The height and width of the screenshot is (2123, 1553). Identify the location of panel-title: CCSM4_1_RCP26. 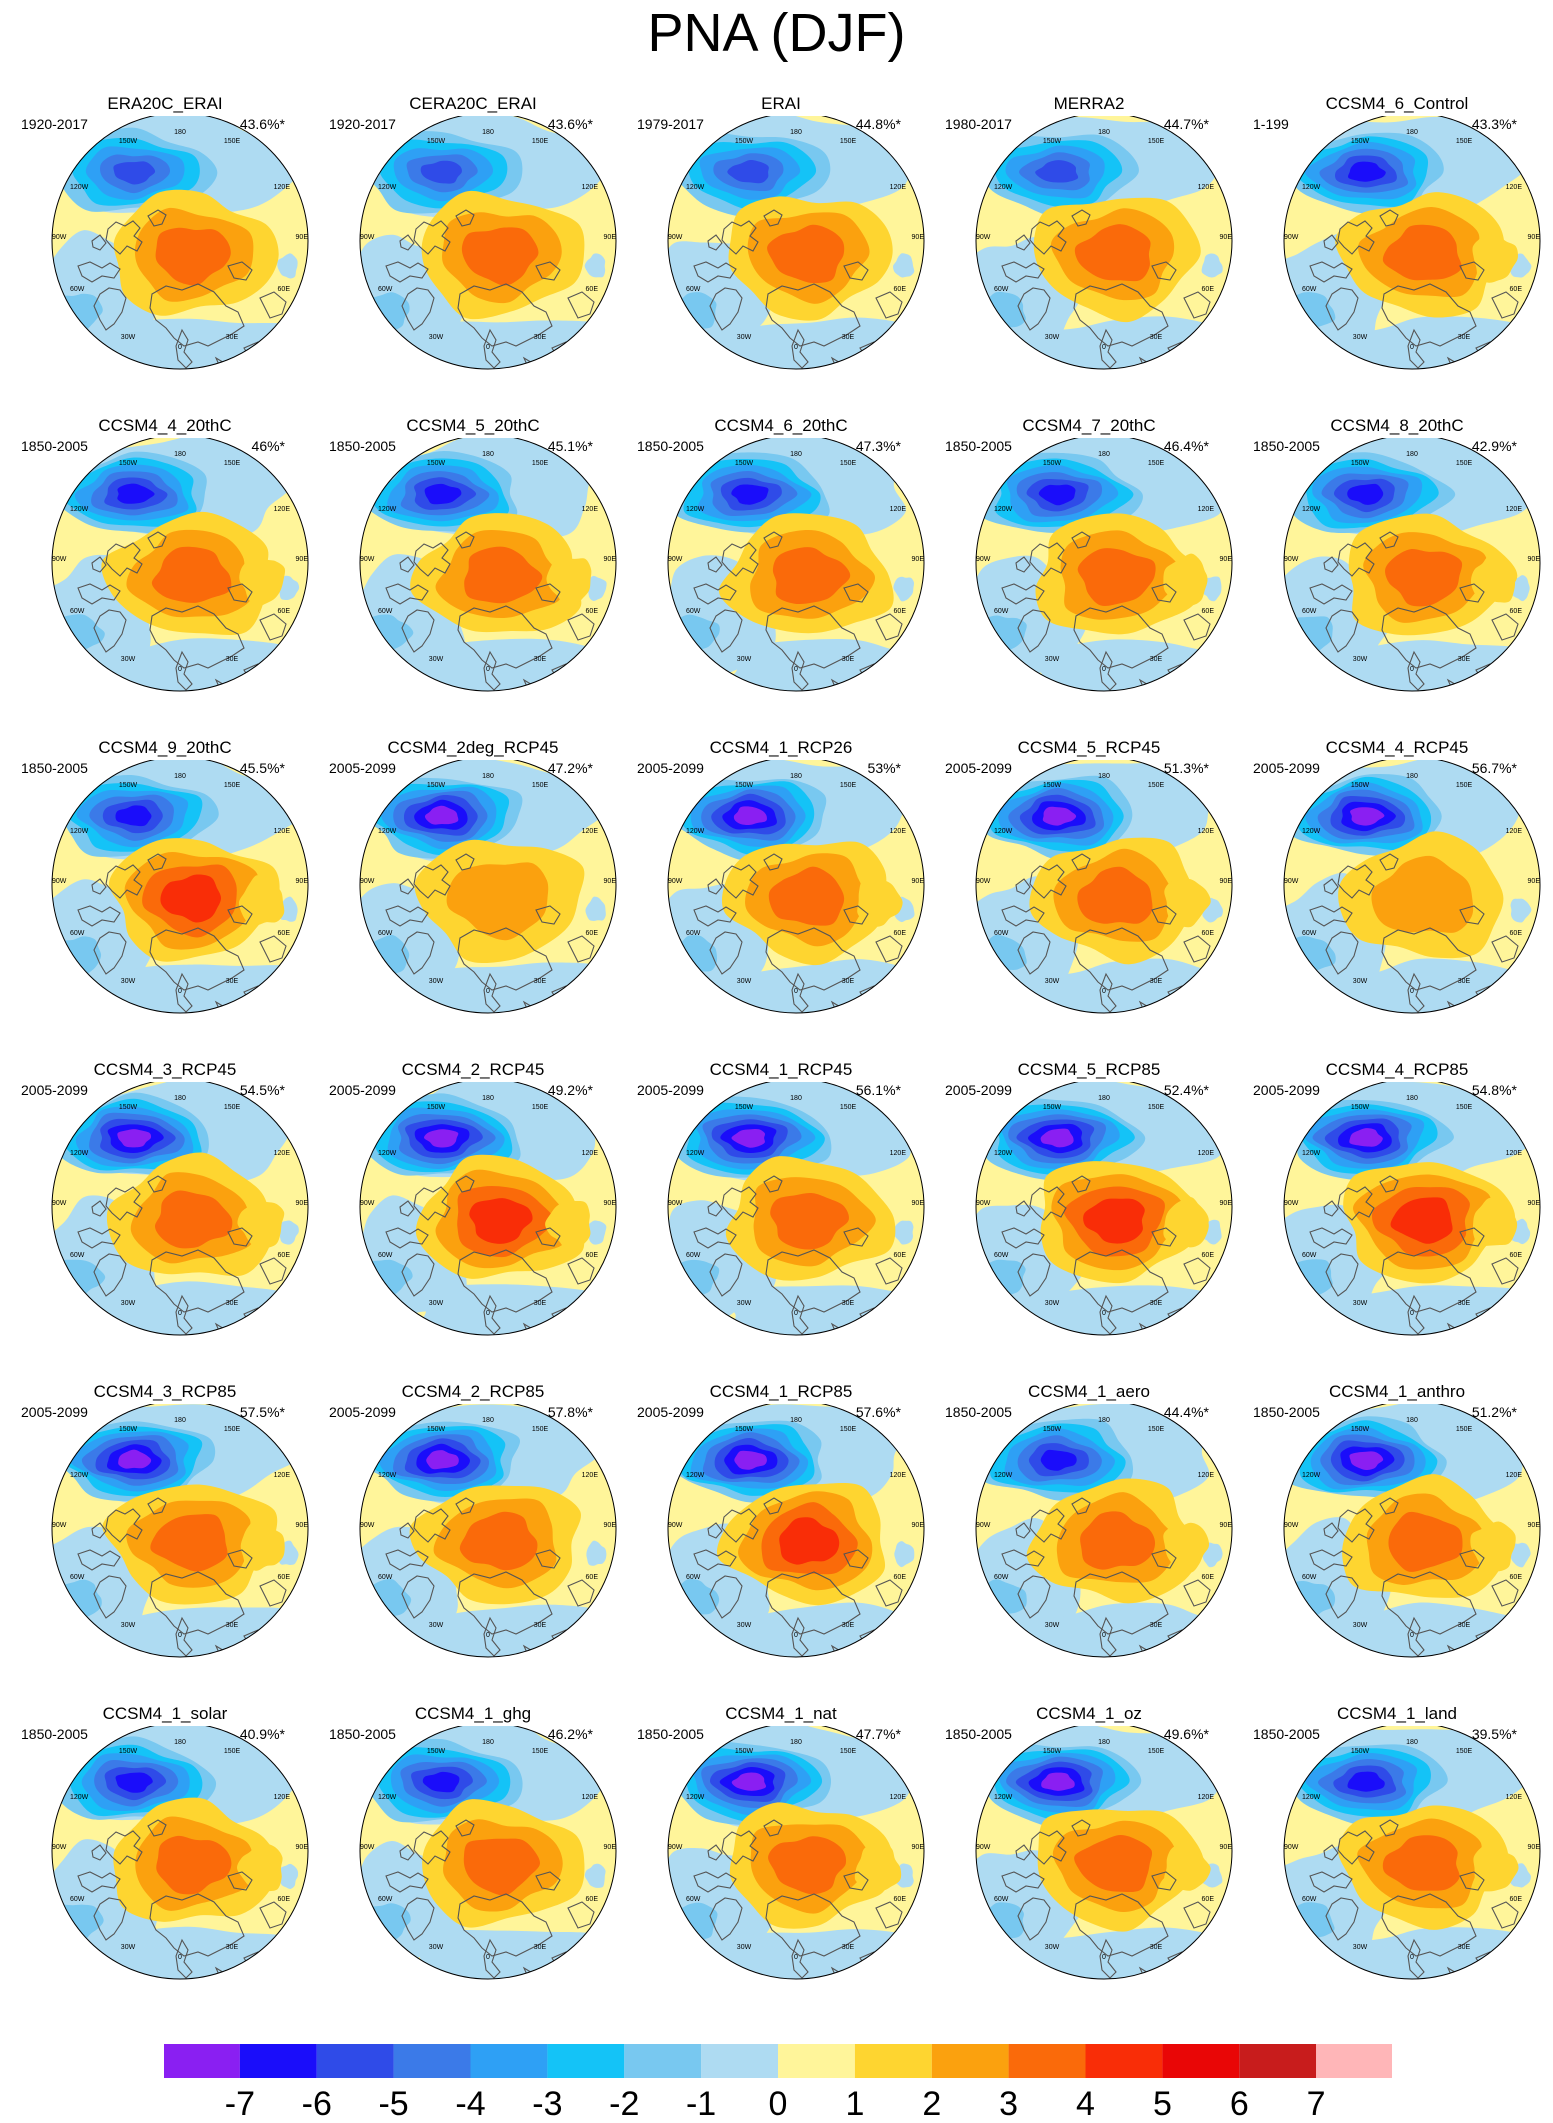
(781, 747).